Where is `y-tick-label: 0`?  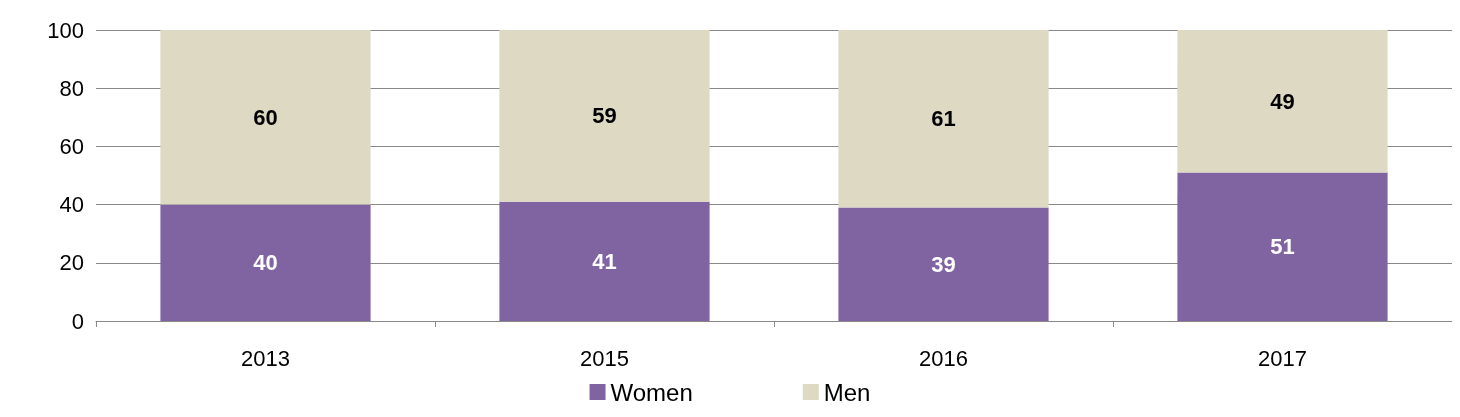
y-tick-label: 0 is located at coordinates (77, 321).